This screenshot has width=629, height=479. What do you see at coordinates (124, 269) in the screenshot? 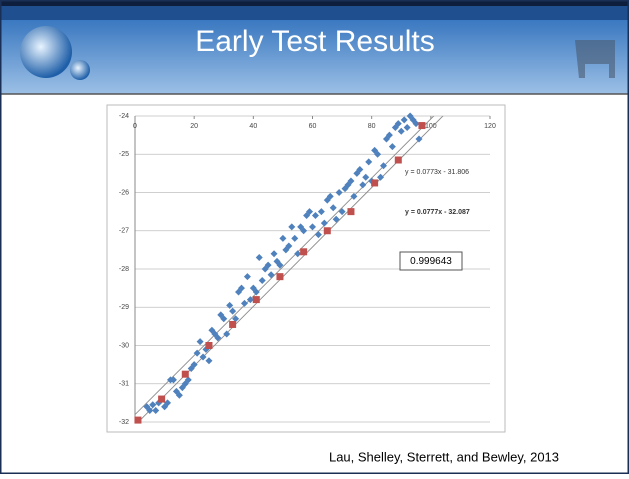
I see `y-tick-label: -28` at bounding box center [124, 269].